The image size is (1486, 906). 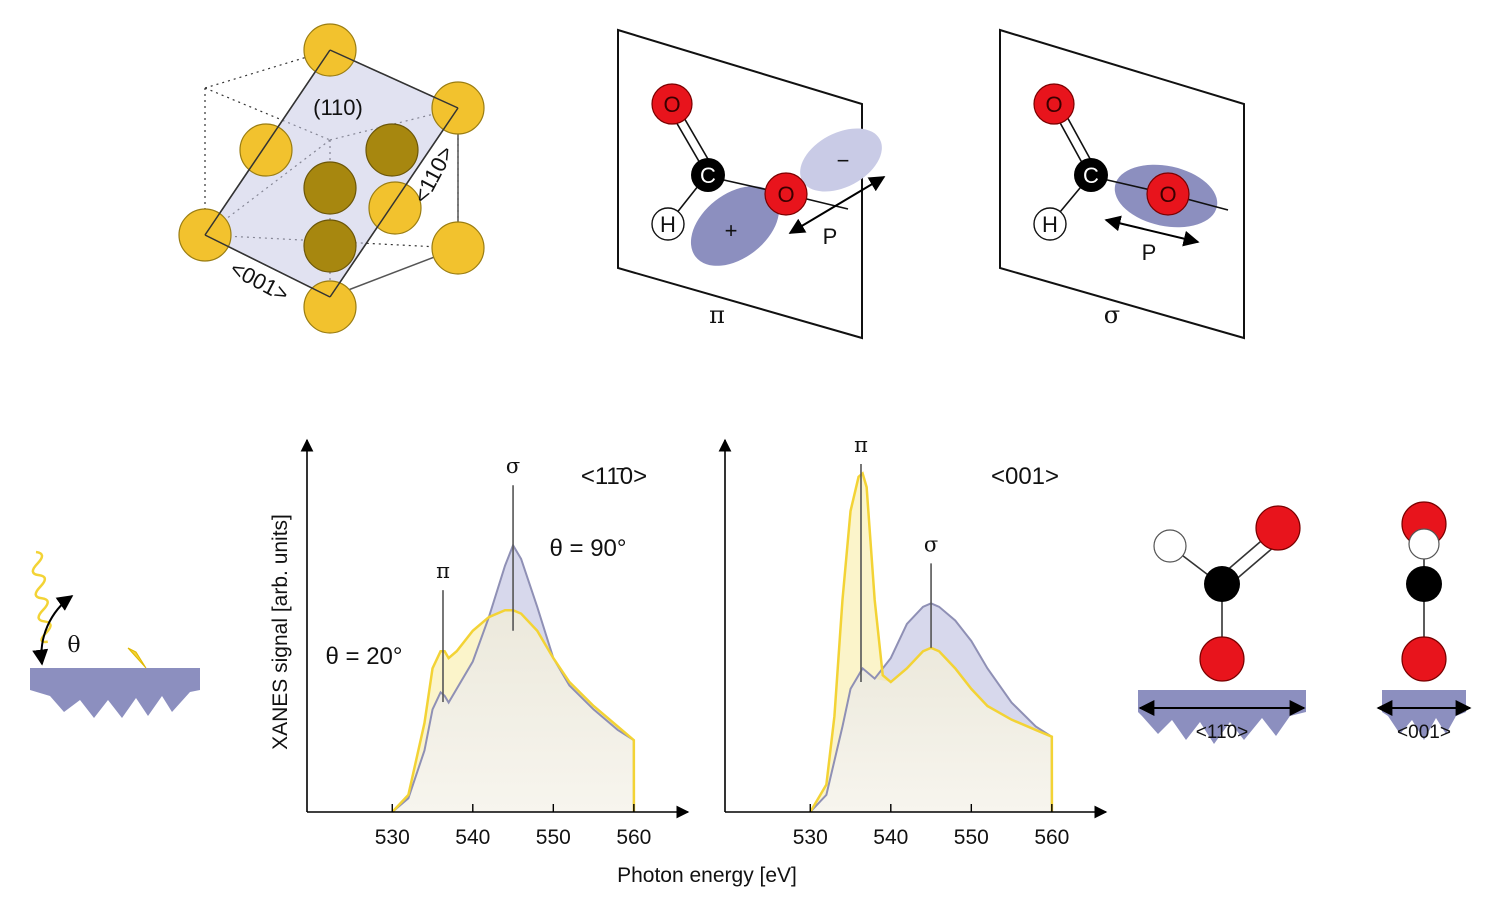 What do you see at coordinates (41, 597) in the screenshot?
I see `xray-wave` at bounding box center [41, 597].